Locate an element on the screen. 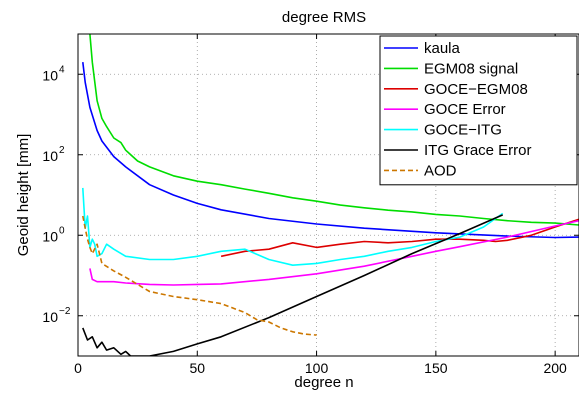 This screenshot has height=397, width=579. y-tick-exponent: 2 is located at coordinates (62, 150).